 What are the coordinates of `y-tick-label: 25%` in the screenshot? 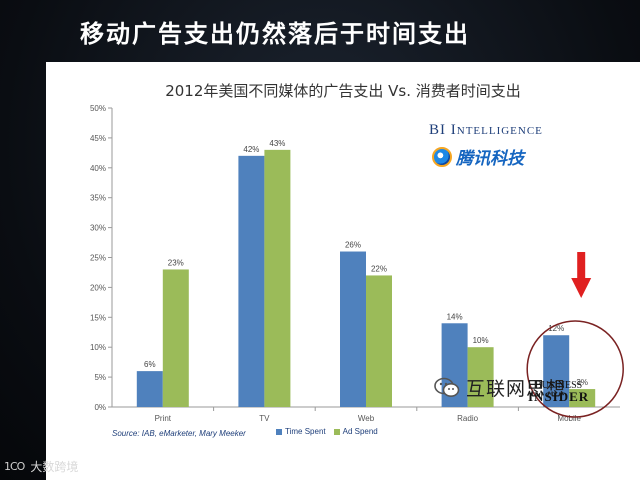 It's located at (98, 258).